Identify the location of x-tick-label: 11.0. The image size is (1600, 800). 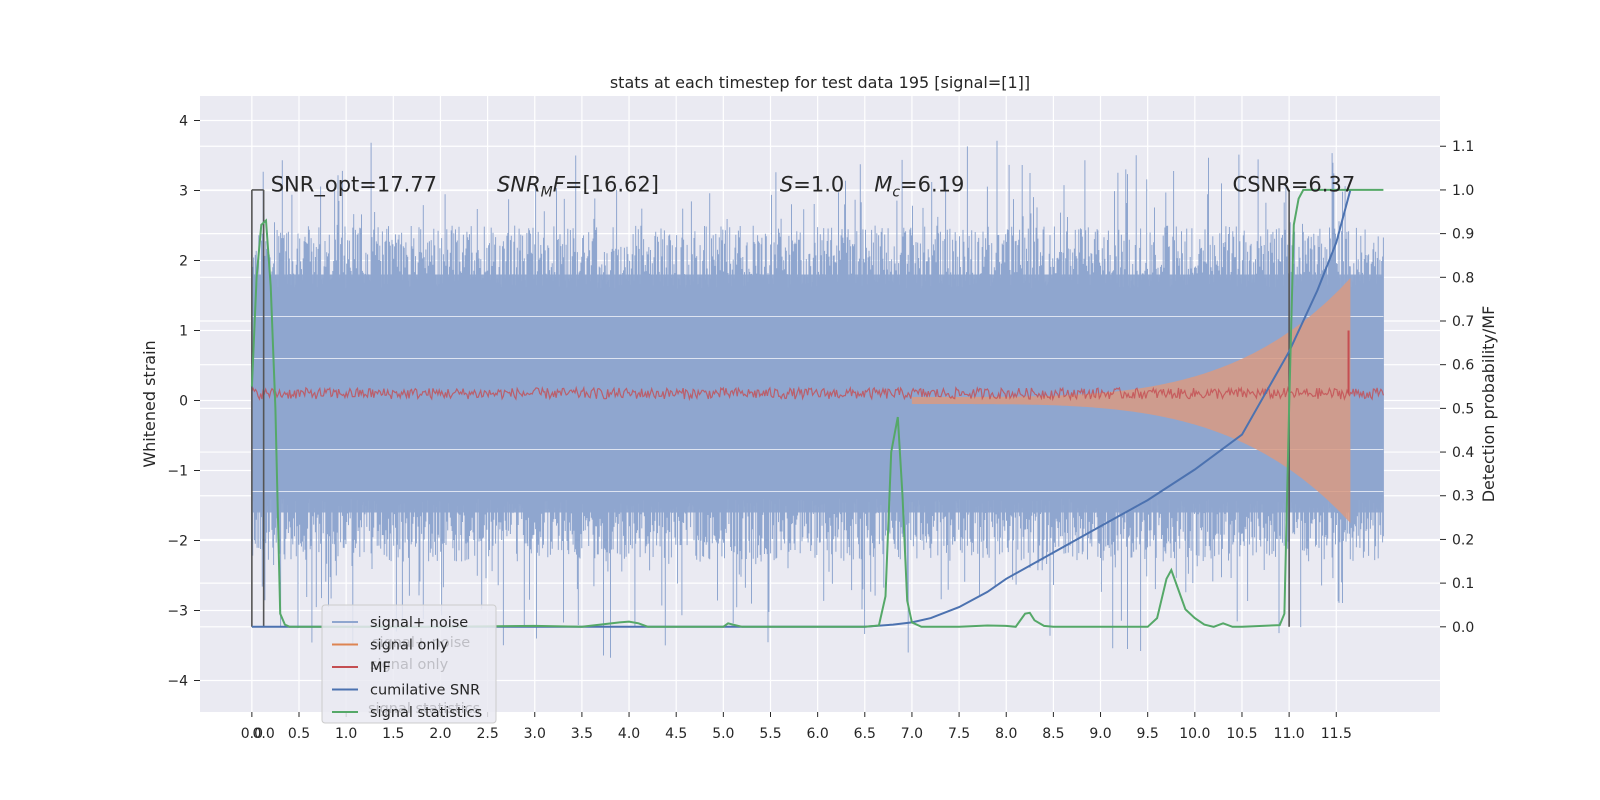
(1289, 734).